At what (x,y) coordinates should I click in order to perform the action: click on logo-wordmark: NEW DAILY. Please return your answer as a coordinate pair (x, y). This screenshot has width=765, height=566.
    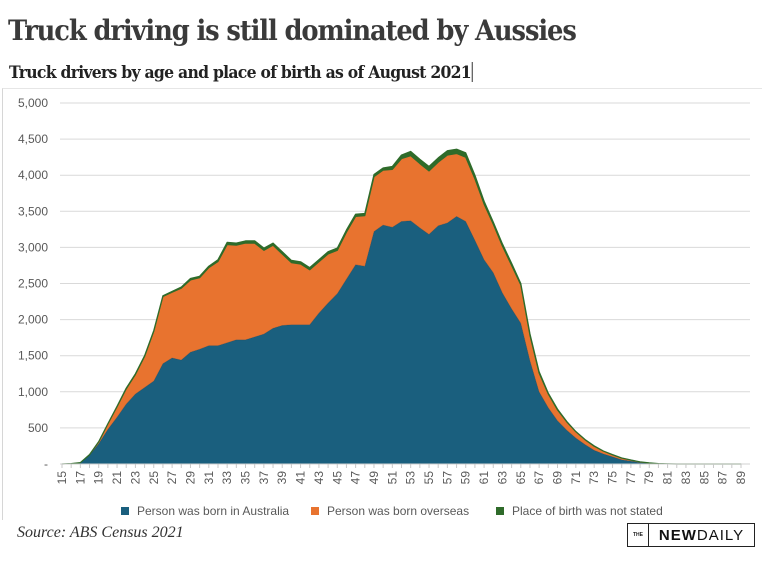
    Looking at the image, I should click on (701, 535).